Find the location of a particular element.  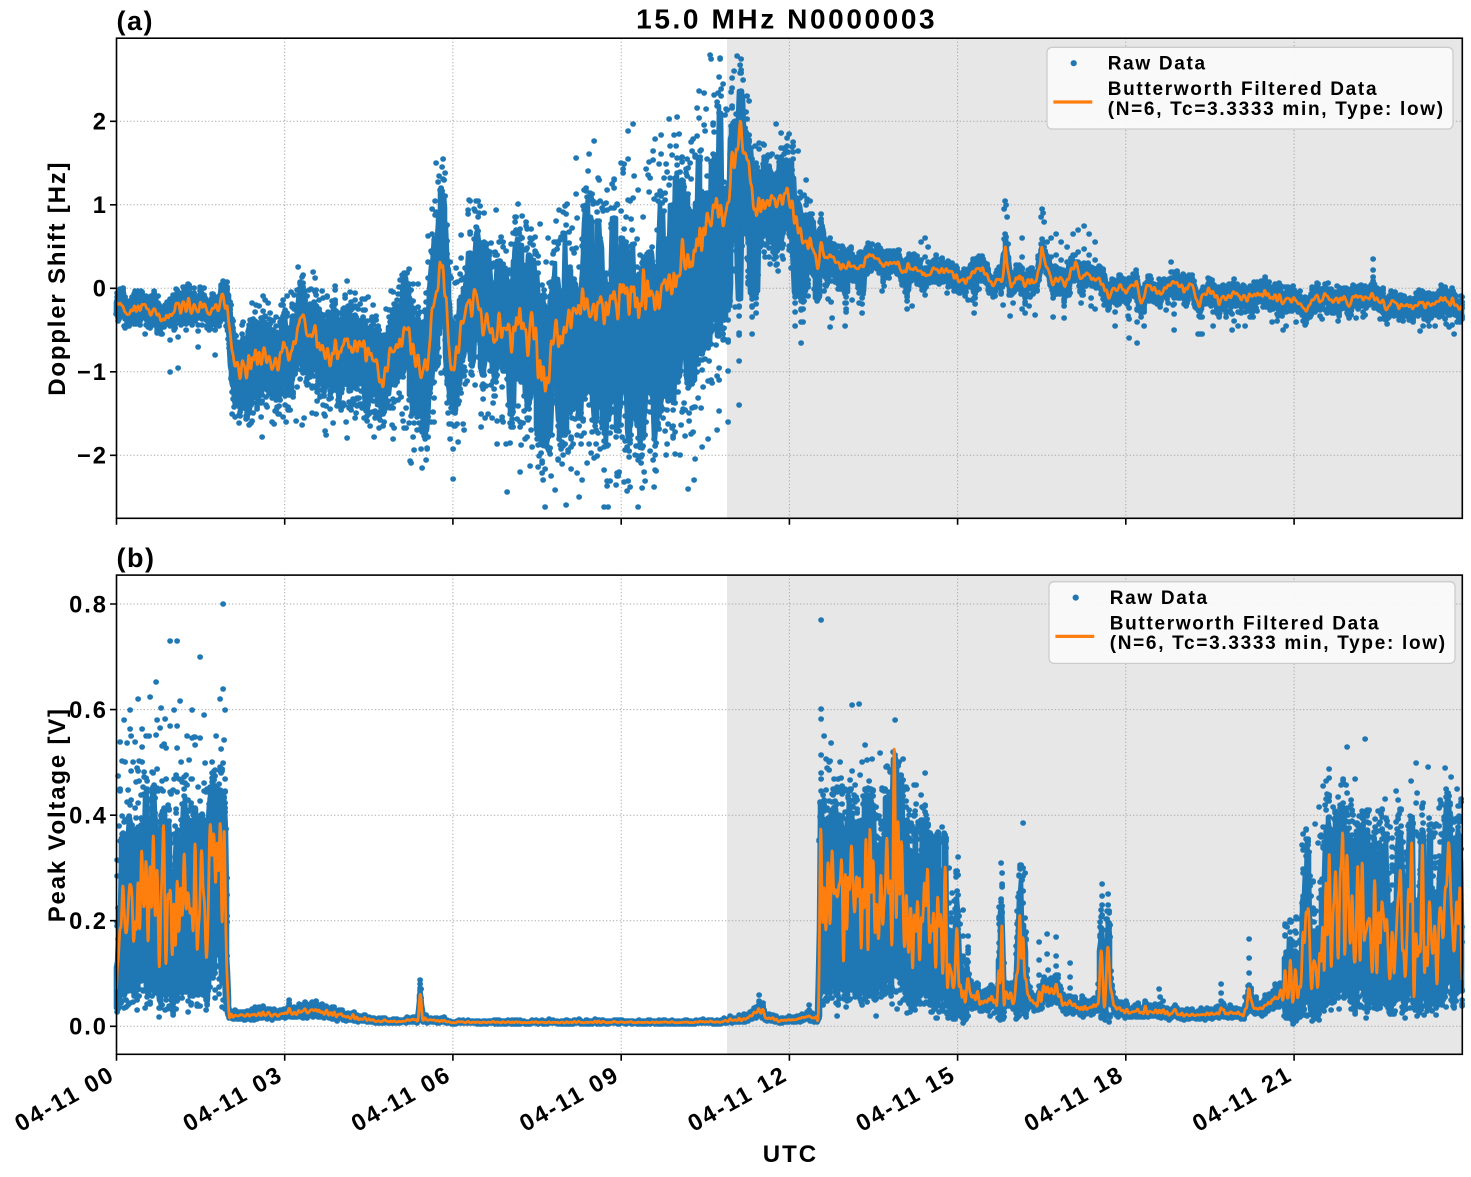

svg-text: 0.4 is located at coordinates (88, 817).